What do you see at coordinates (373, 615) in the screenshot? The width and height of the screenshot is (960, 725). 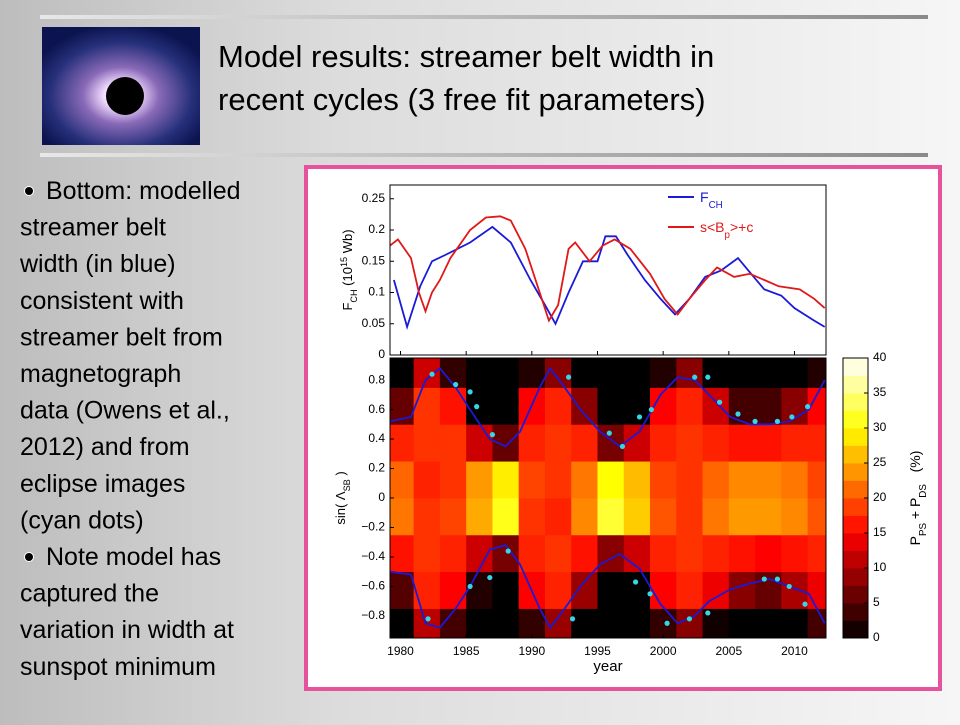 I see `y-tick-label: −0.8` at bounding box center [373, 615].